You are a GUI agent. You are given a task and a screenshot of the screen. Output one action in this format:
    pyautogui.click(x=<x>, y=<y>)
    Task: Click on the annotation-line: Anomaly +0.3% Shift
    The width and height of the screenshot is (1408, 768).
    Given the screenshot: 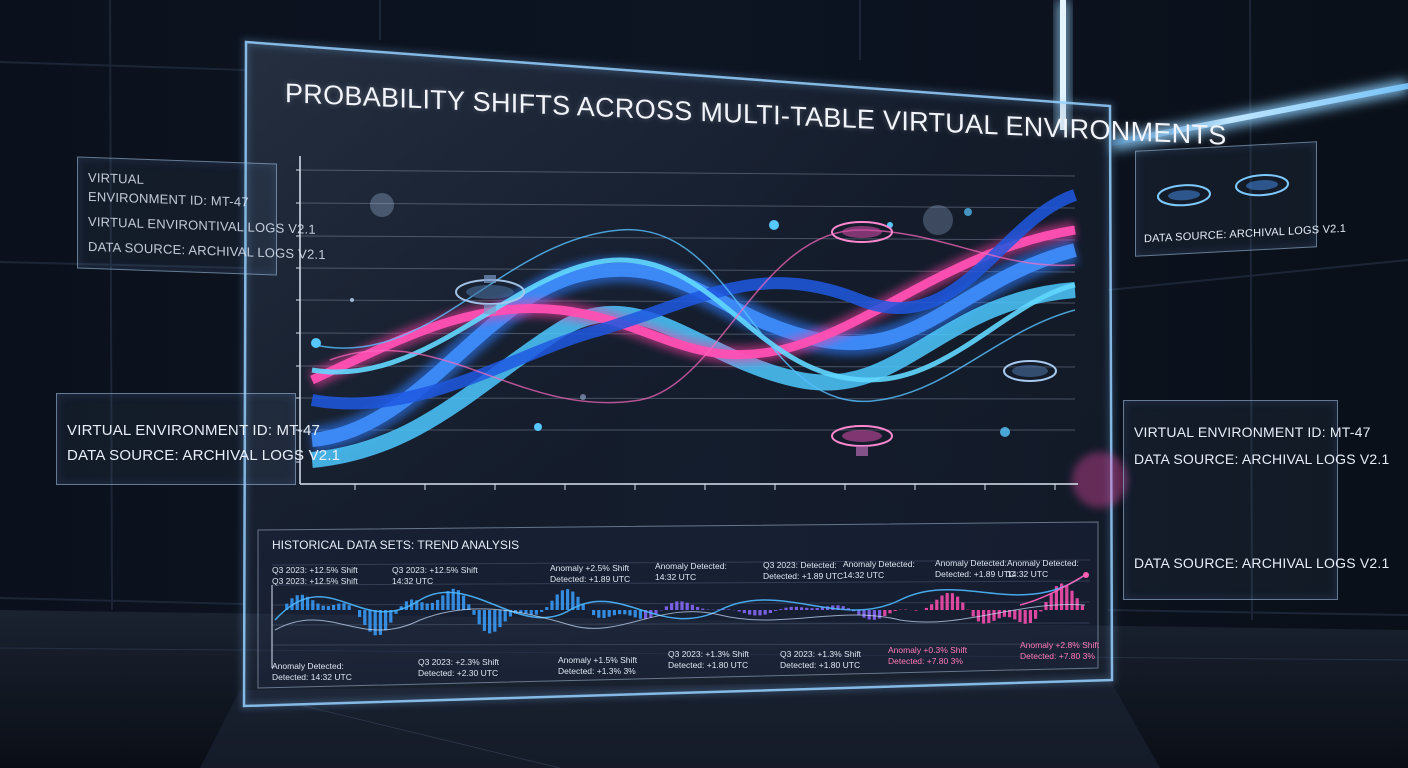 What is the action you would take?
    pyautogui.click(x=928, y=650)
    